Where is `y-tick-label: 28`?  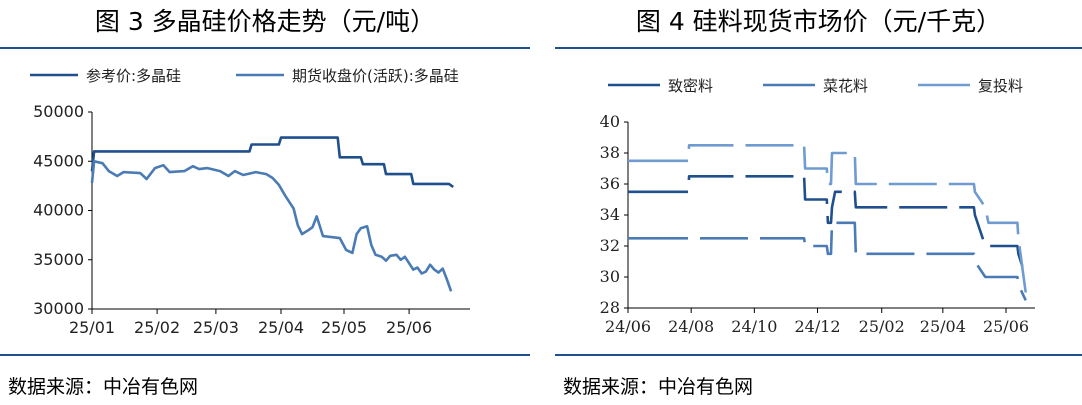 y-tick-label: 28 is located at coordinates (610, 307).